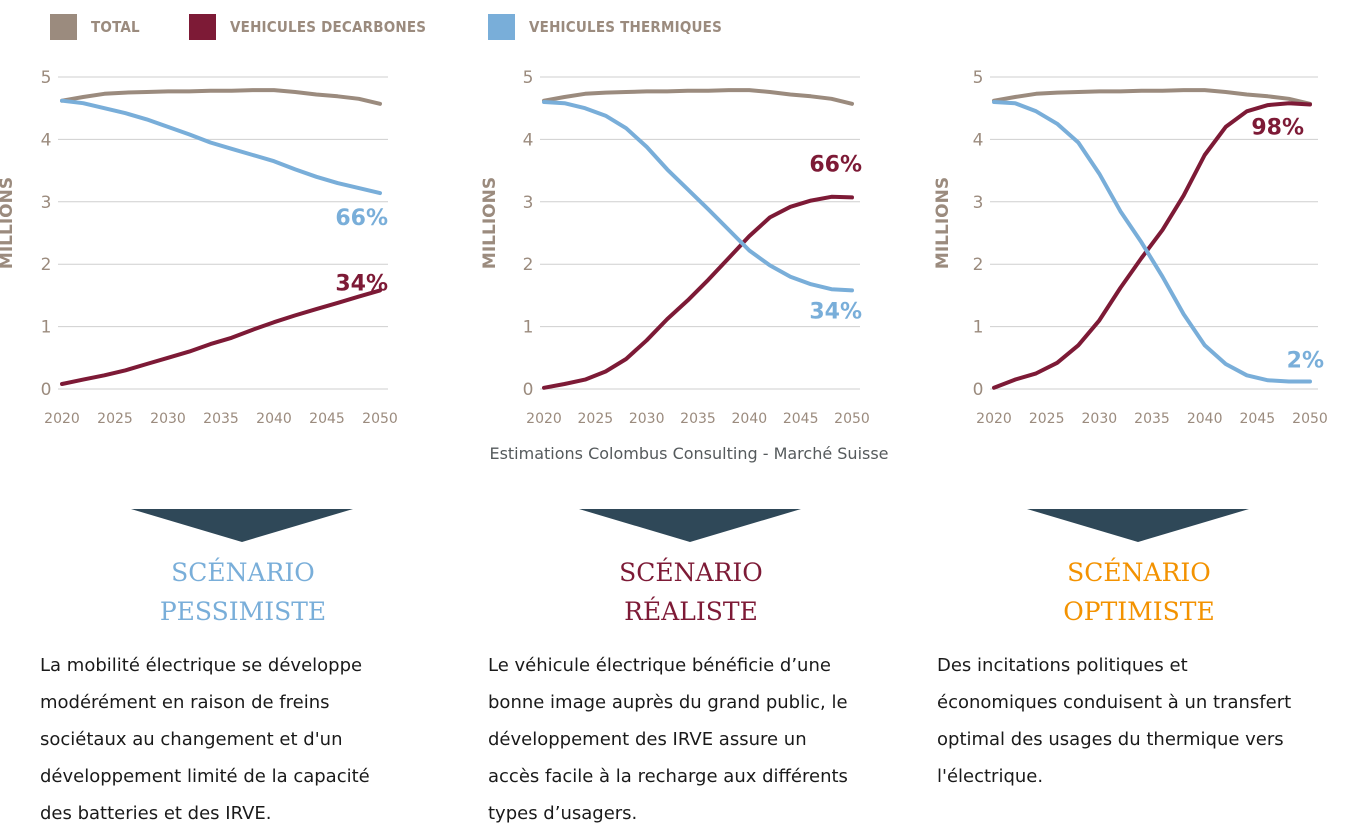 The image size is (1345, 833). Describe the element at coordinates (626, 27) in the screenshot. I see `legend-label-thermal: VEHICULES THERMIQUES` at that location.